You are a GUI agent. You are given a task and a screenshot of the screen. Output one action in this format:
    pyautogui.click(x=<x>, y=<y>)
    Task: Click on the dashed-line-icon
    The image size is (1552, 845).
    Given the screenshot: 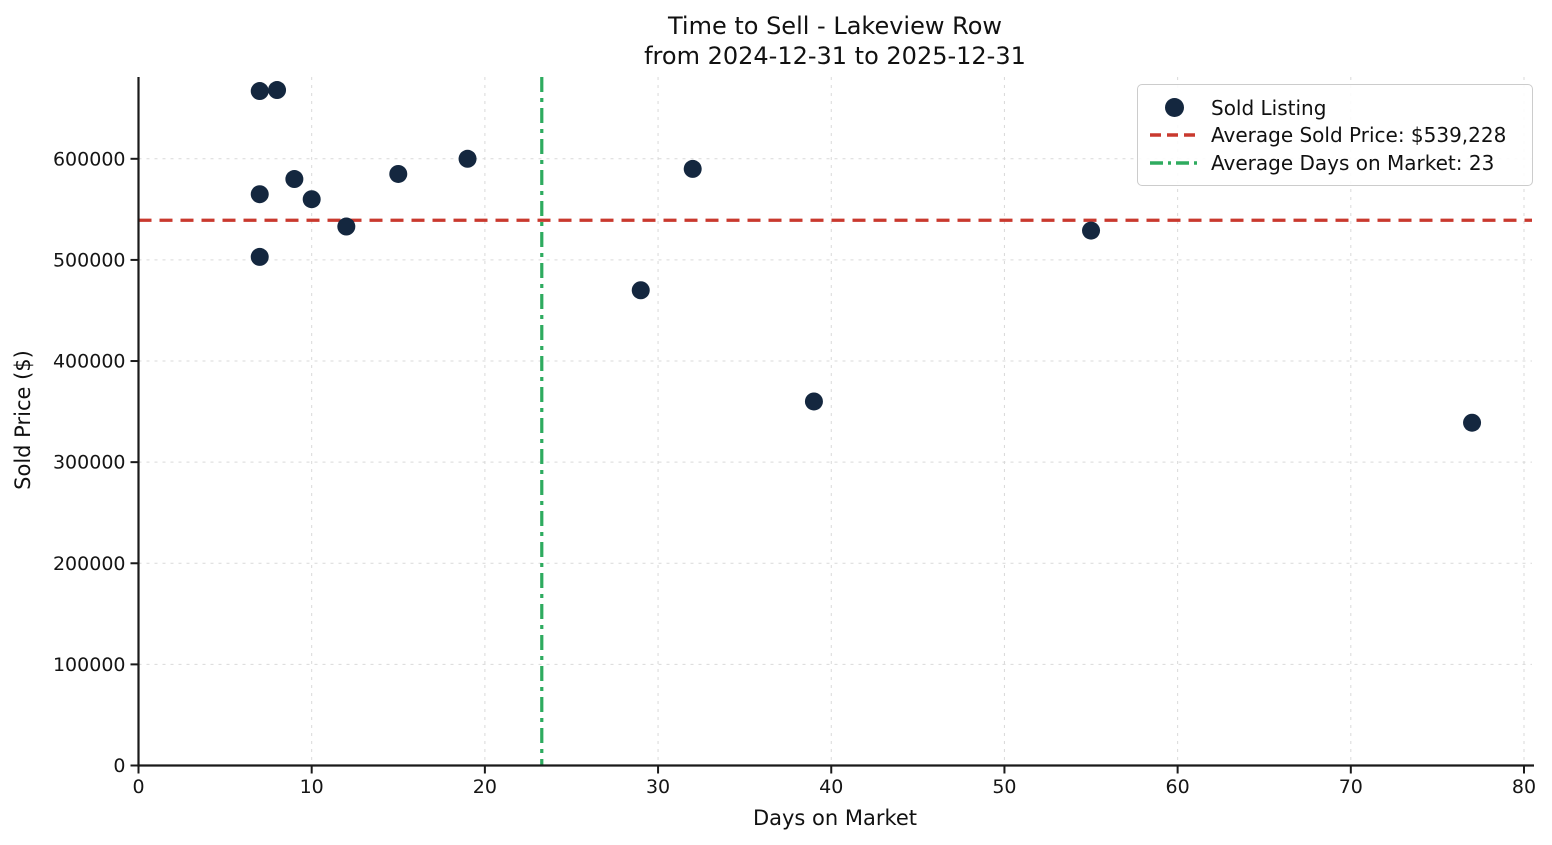 What is the action you would take?
    pyautogui.click(x=1174, y=135)
    